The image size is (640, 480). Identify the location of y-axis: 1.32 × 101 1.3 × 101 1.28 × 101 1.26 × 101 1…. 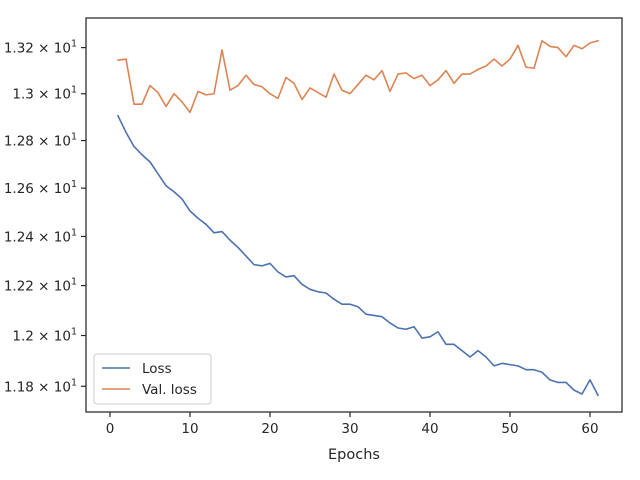
(45, 217).